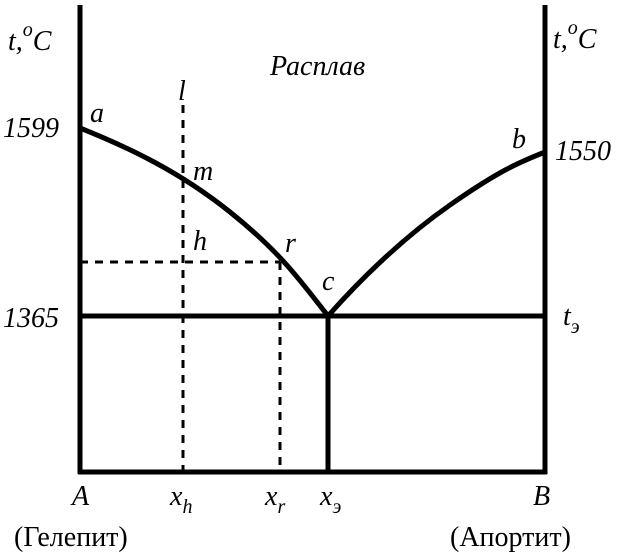 This screenshot has height=558, width=625. What do you see at coordinates (31, 318) in the screenshot?
I see `temp-label: 1365` at bounding box center [31, 318].